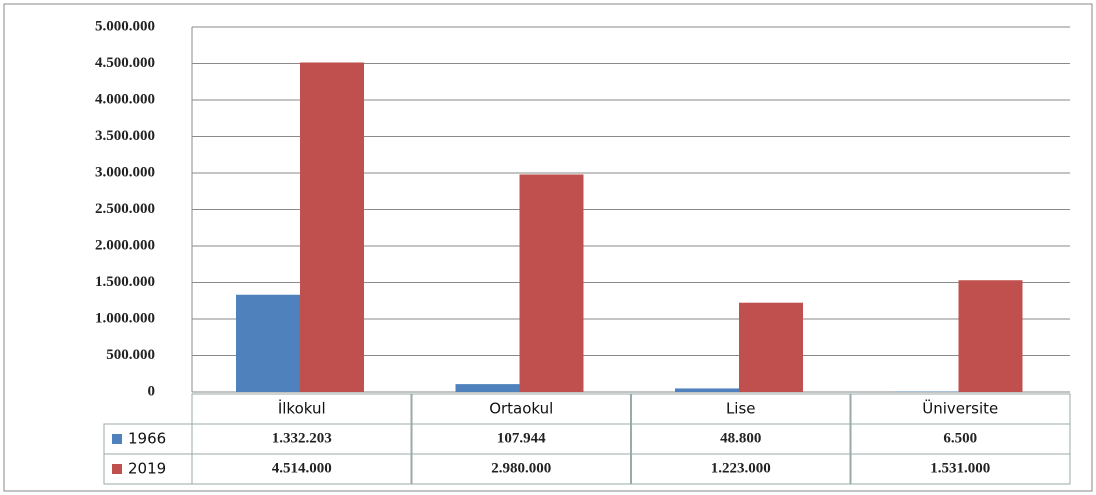 Image resolution: width=1096 pixels, height=495 pixels. I want to click on y-tick-label: 1.000.000, so click(125, 318).